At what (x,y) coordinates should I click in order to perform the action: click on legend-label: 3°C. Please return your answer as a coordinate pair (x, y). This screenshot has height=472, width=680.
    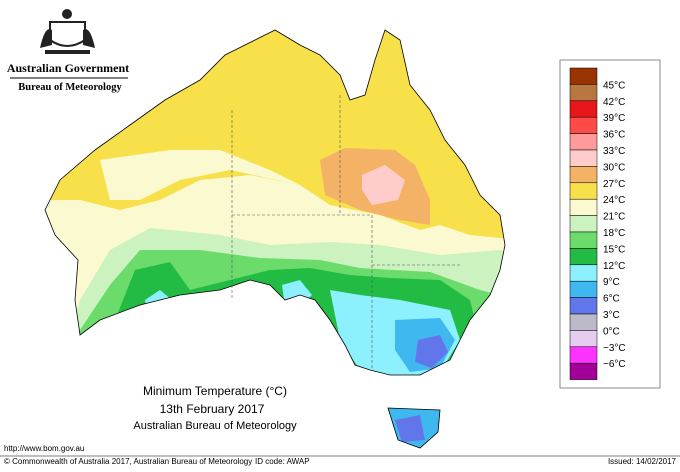
    Looking at the image, I should click on (611, 315).